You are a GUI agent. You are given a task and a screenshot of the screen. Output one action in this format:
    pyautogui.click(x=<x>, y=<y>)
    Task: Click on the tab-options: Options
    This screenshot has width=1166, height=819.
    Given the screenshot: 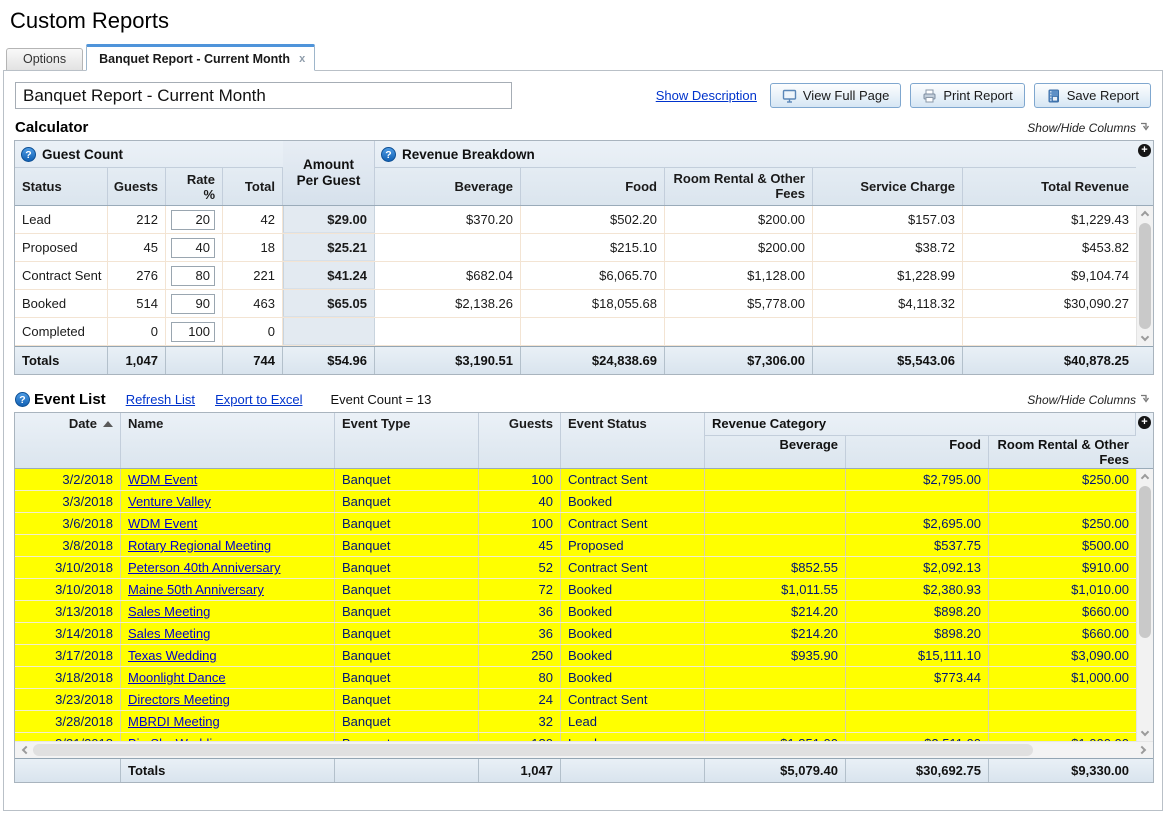 What is the action you would take?
    pyautogui.click(x=45, y=59)
    